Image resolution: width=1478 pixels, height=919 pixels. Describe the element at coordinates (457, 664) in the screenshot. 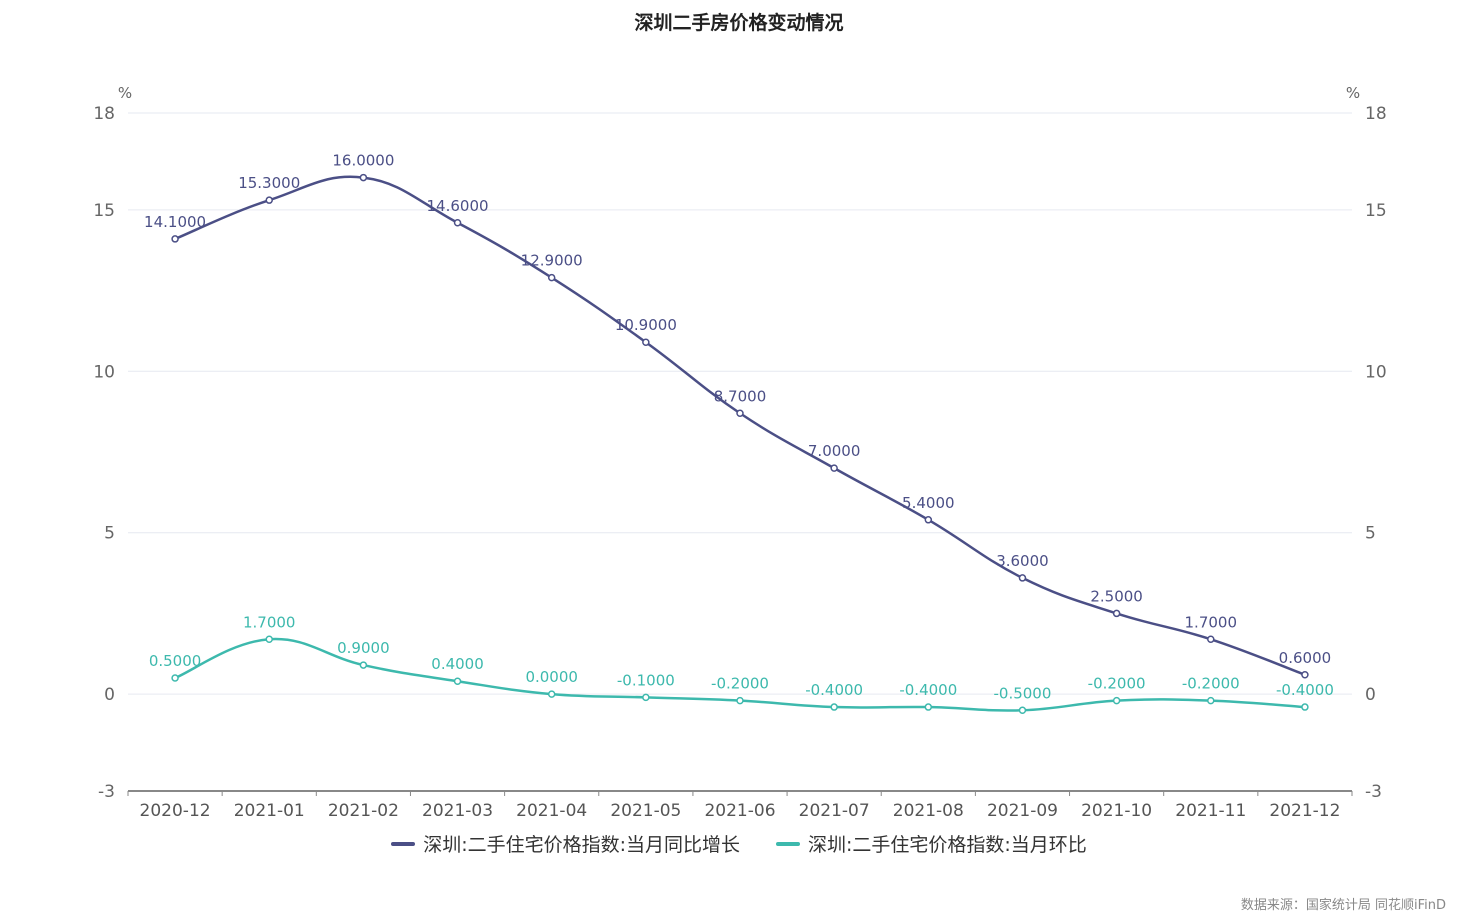

I see `data-label: 0.4000` at that location.